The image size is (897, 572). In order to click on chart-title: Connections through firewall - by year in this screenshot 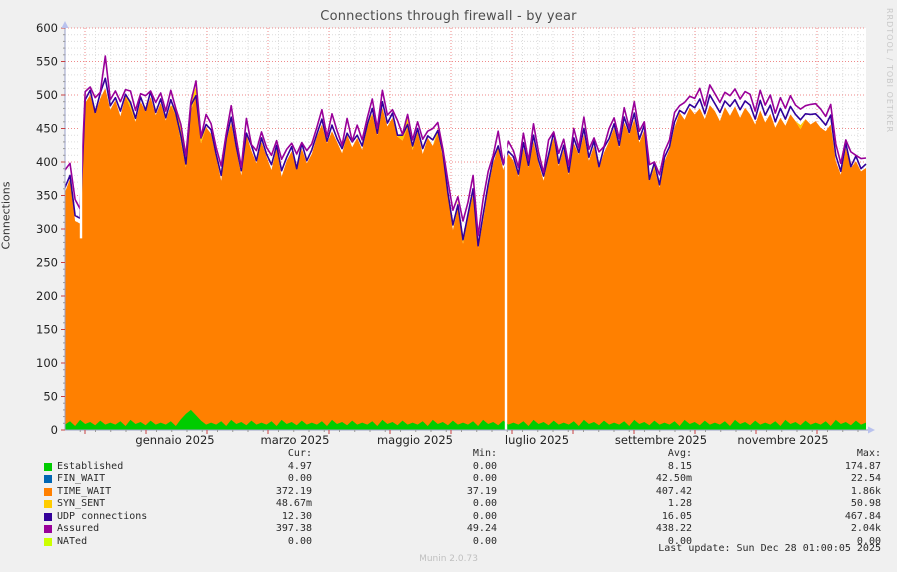, I will do `click(448, 16)`.